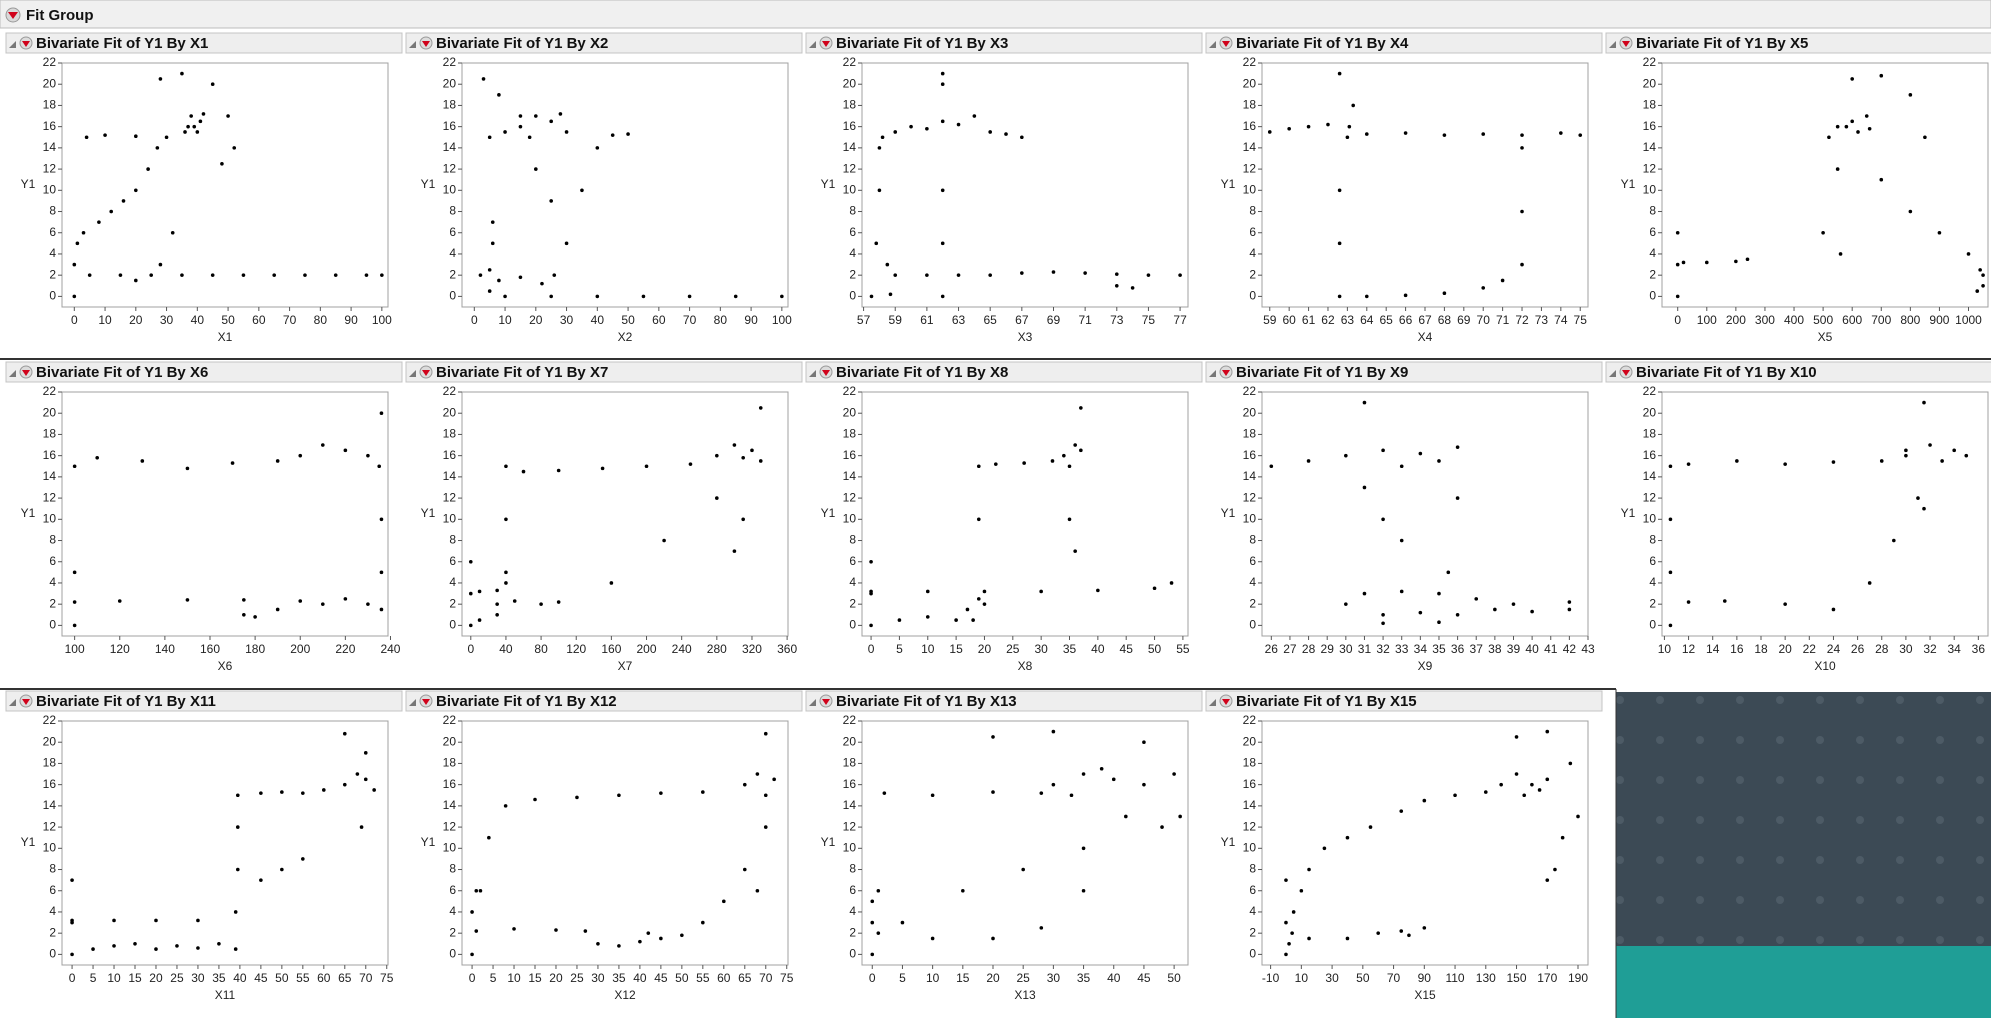 This screenshot has width=1991, height=1018. I want to click on y-tick-label: 16, so click(850, 784).